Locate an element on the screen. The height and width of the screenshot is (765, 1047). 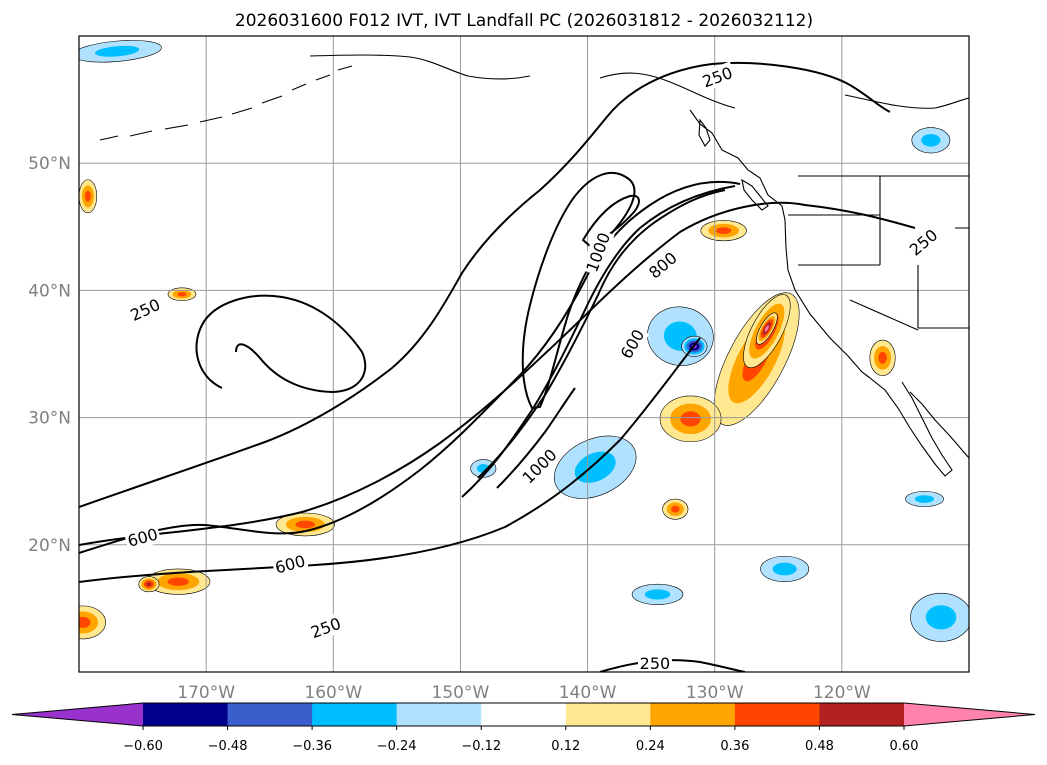
contour-label-group: 600 is located at coordinates (142, 537).